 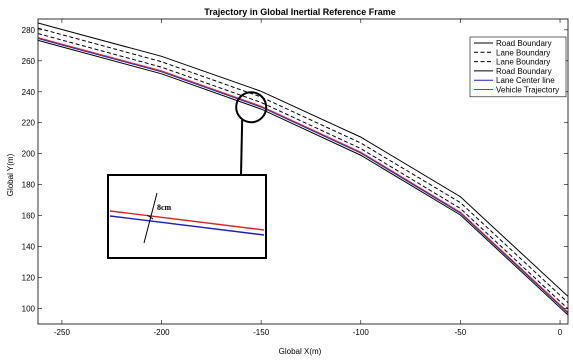 What do you see at coordinates (29, 154) in the screenshot?
I see `y-tick-label: 200` at bounding box center [29, 154].